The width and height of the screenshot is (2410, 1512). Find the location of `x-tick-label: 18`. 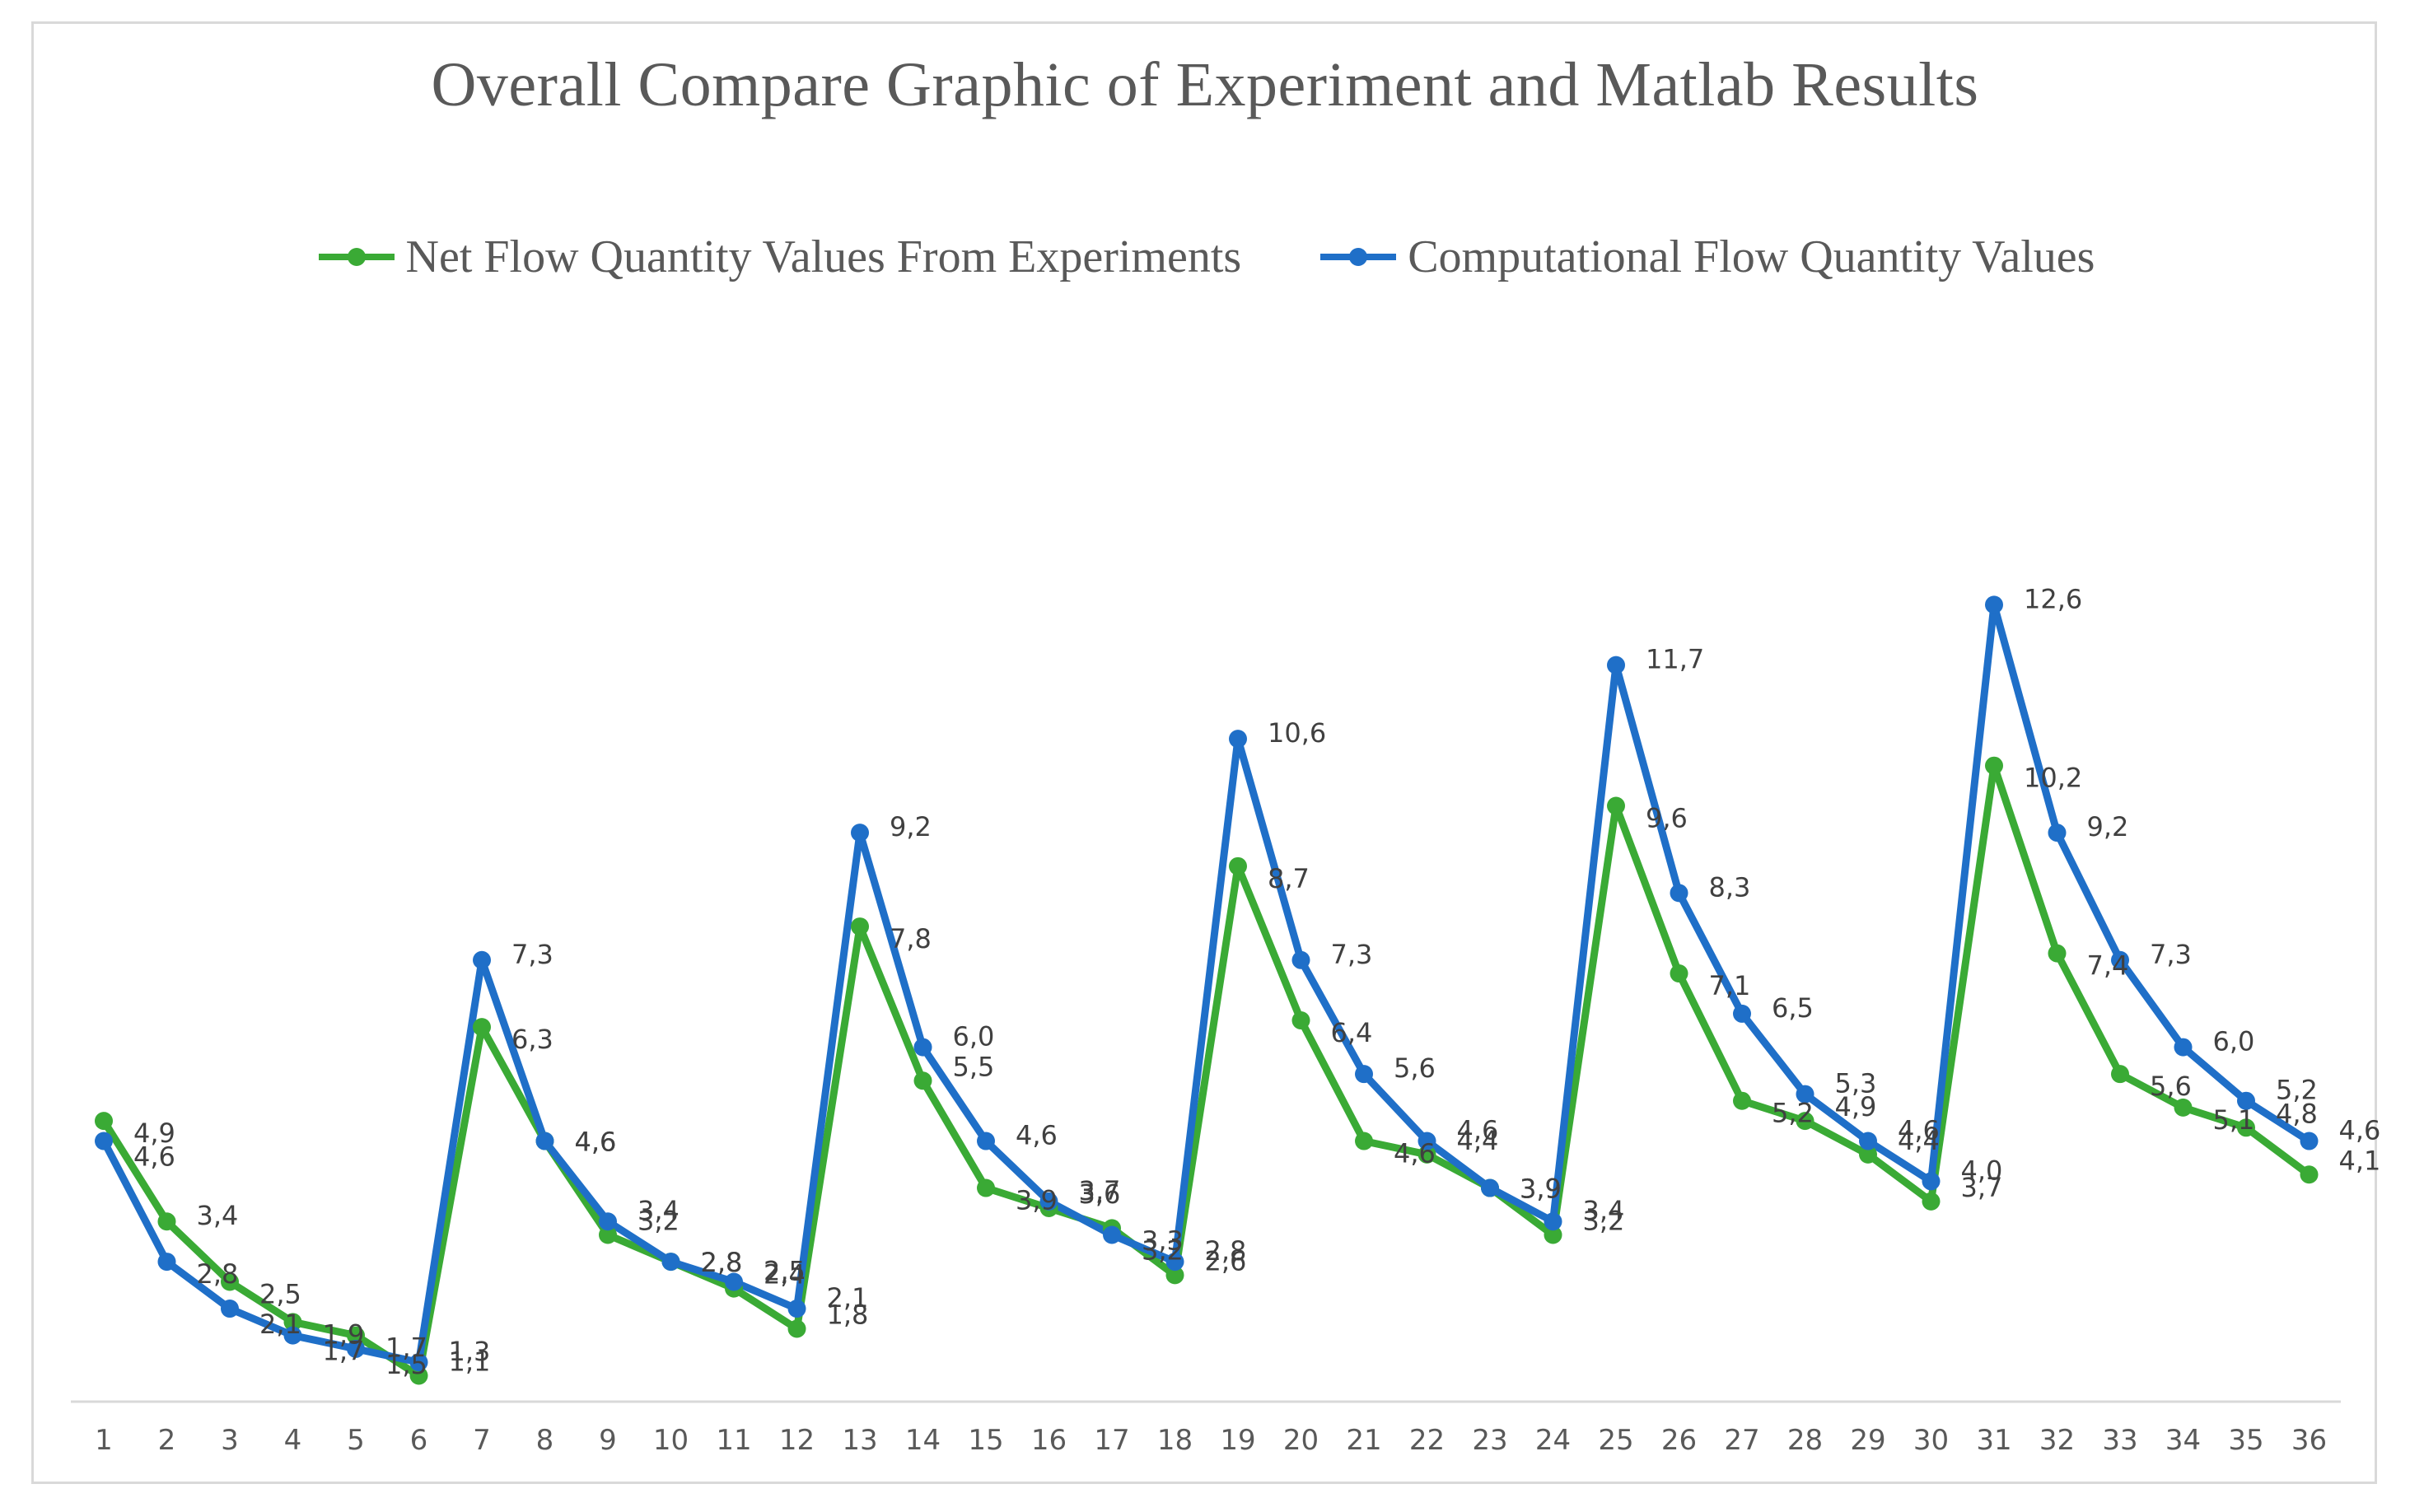

x-tick-label: 18 is located at coordinates (1175, 1440).